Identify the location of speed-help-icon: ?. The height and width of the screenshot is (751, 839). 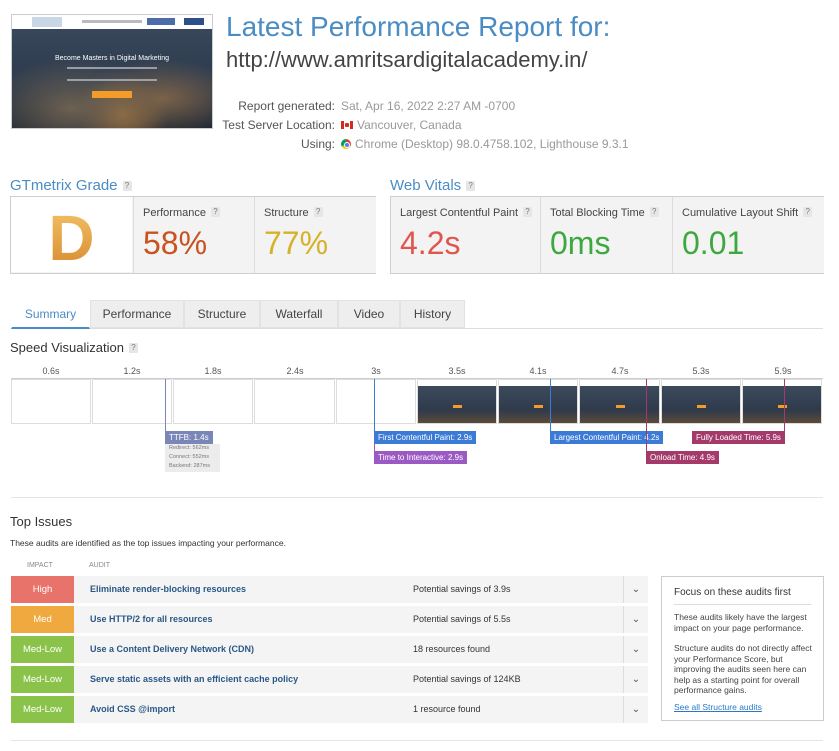
(133, 348).